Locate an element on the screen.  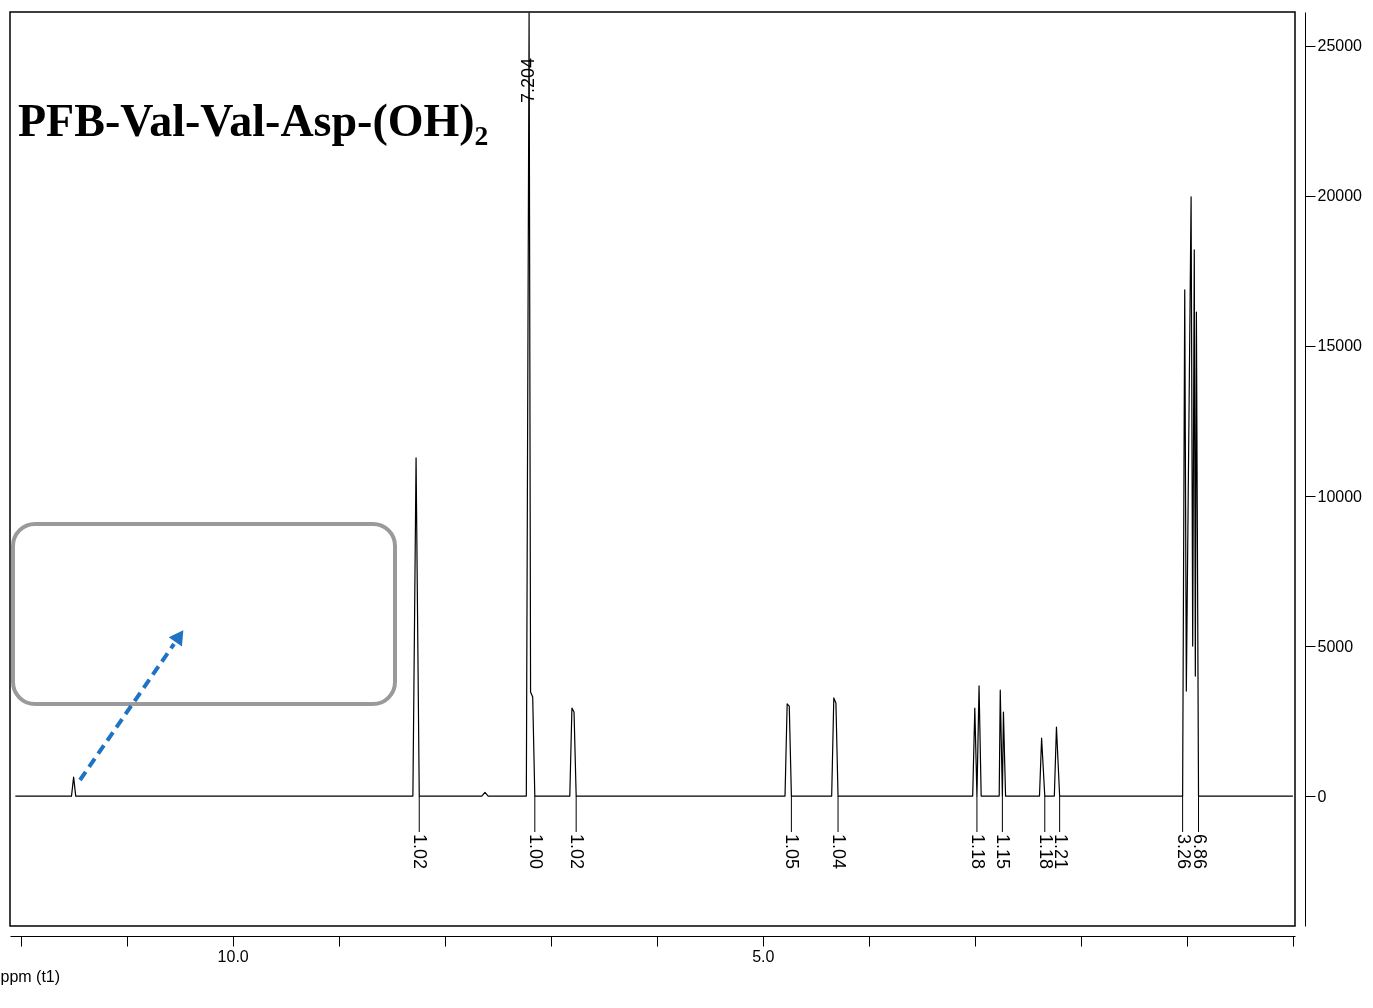
annotation: 1.18 is located at coordinates (977, 852).